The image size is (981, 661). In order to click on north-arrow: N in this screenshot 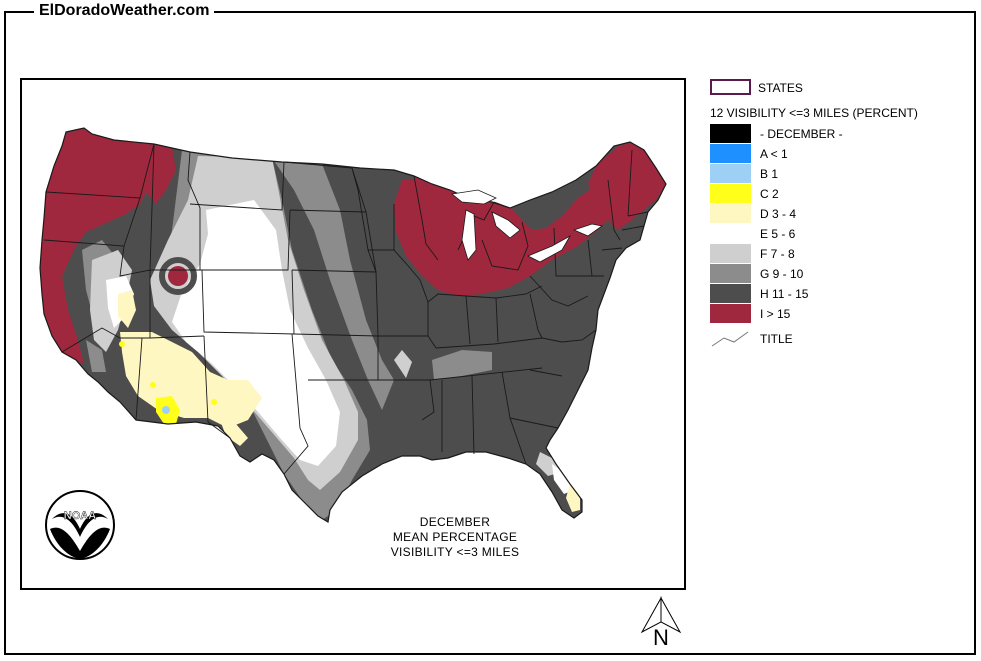, I will do `click(661, 625)`.